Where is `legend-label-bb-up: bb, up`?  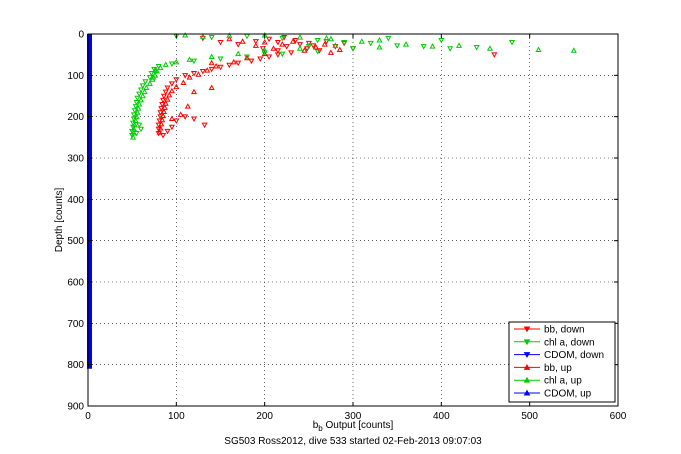 legend-label-bb-up: bb, up is located at coordinates (558, 368).